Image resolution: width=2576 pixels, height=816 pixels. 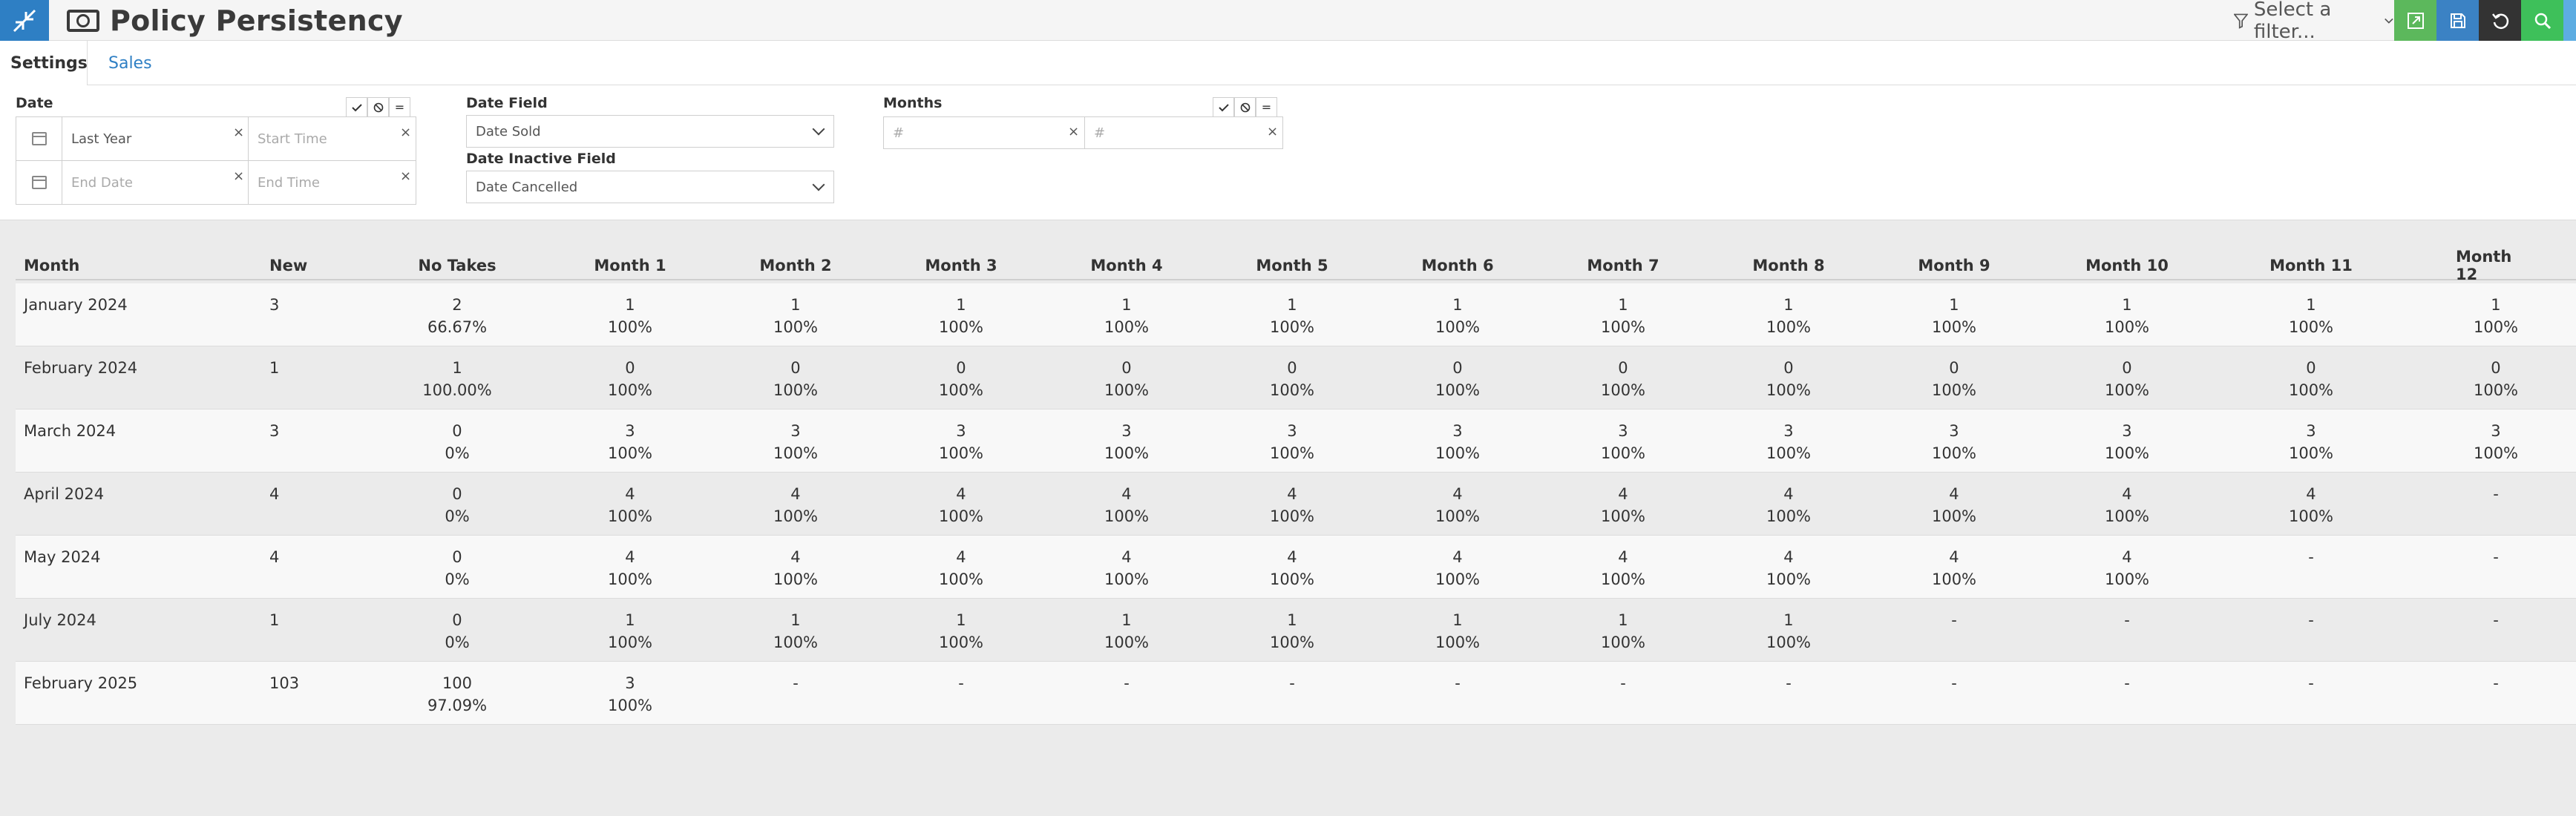 What do you see at coordinates (332, 138) in the screenshot?
I see `start-time-input: Start Time` at bounding box center [332, 138].